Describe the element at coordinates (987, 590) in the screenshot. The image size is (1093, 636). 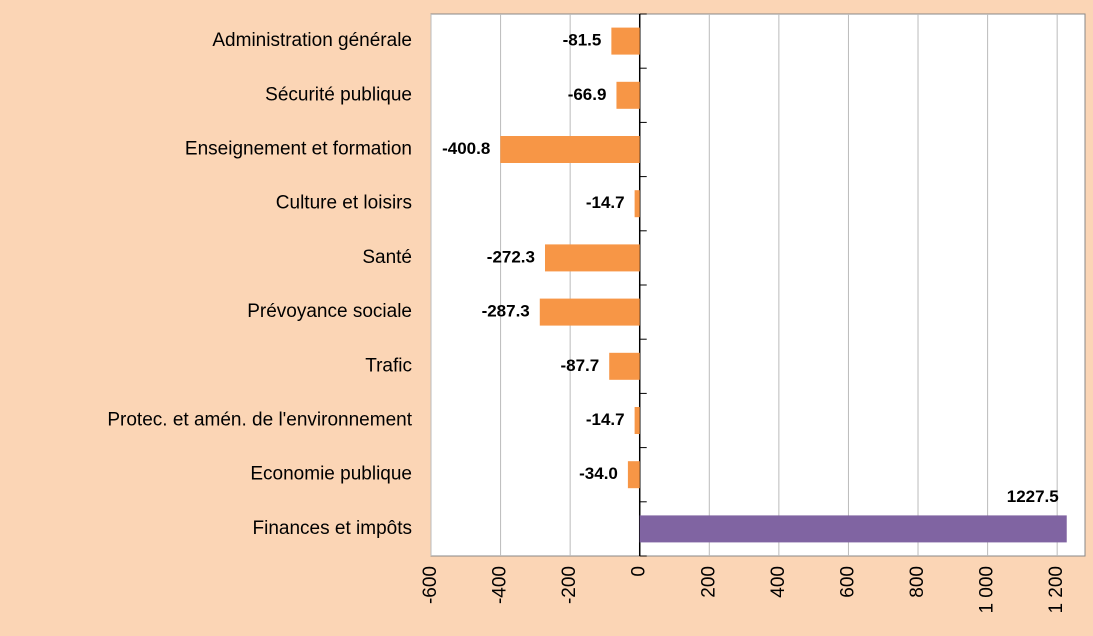
I see `x-tick-label: 1 000` at that location.